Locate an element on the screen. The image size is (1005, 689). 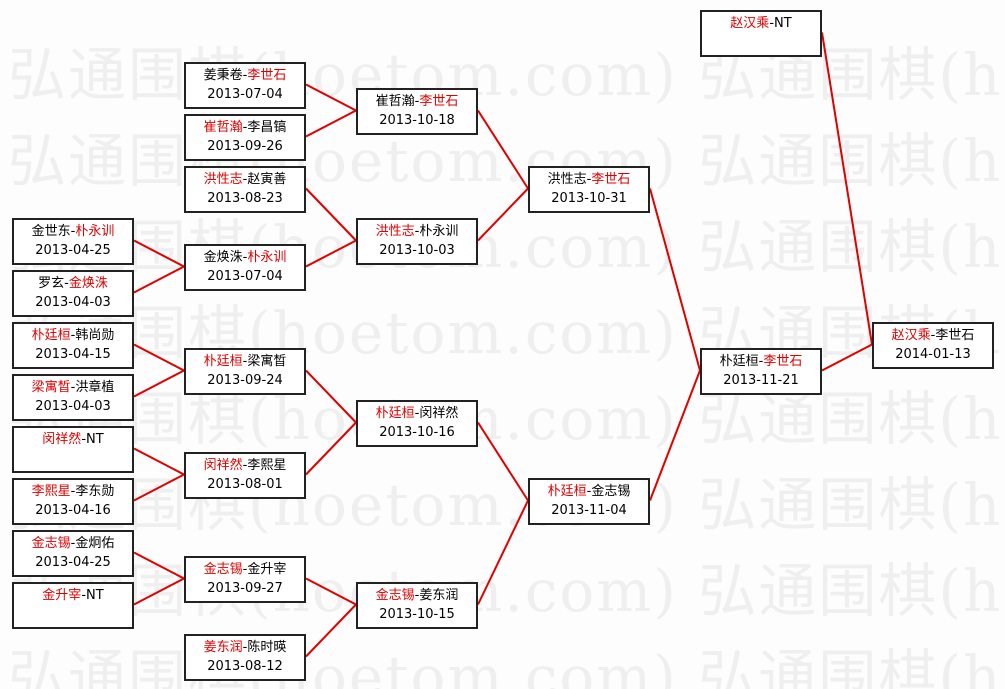
match-date: 2013-07-04 is located at coordinates (245, 276).